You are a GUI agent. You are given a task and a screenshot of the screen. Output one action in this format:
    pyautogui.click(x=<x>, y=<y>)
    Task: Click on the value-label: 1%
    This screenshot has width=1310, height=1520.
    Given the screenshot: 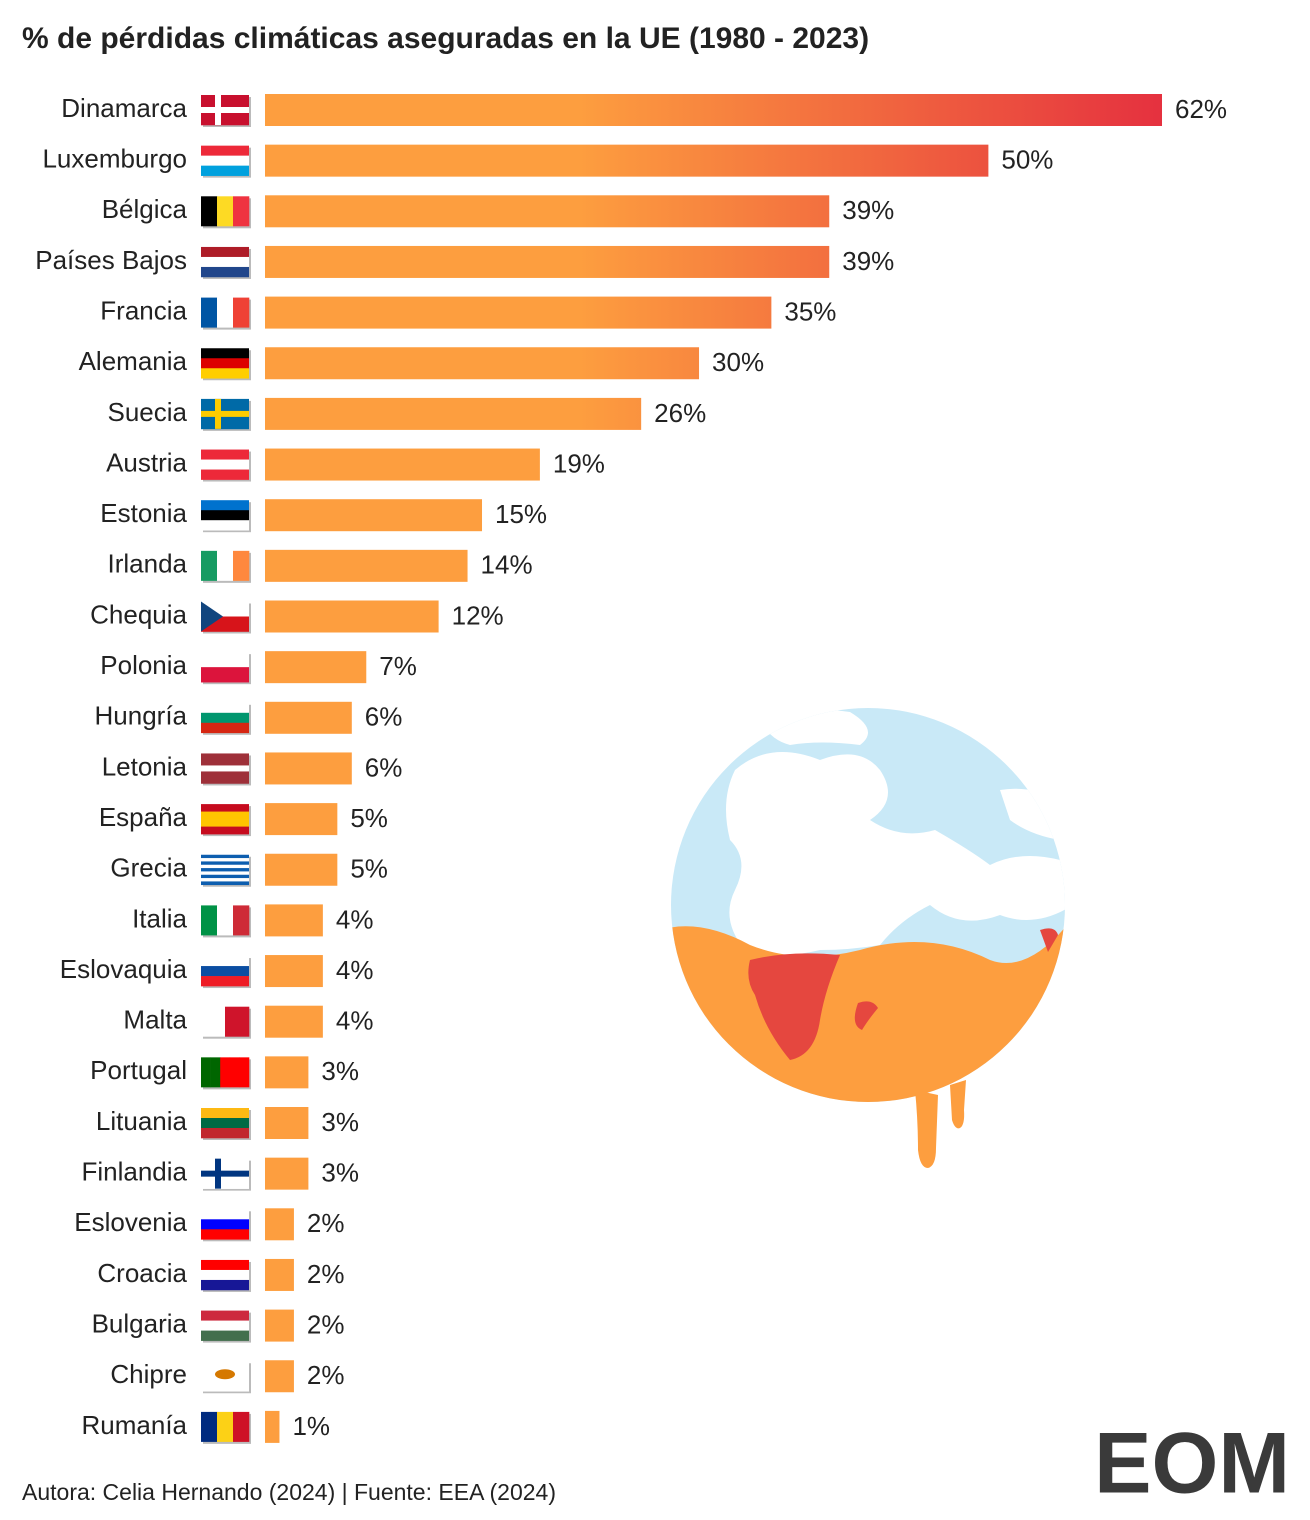 What is the action you would take?
    pyautogui.click(x=311, y=1426)
    